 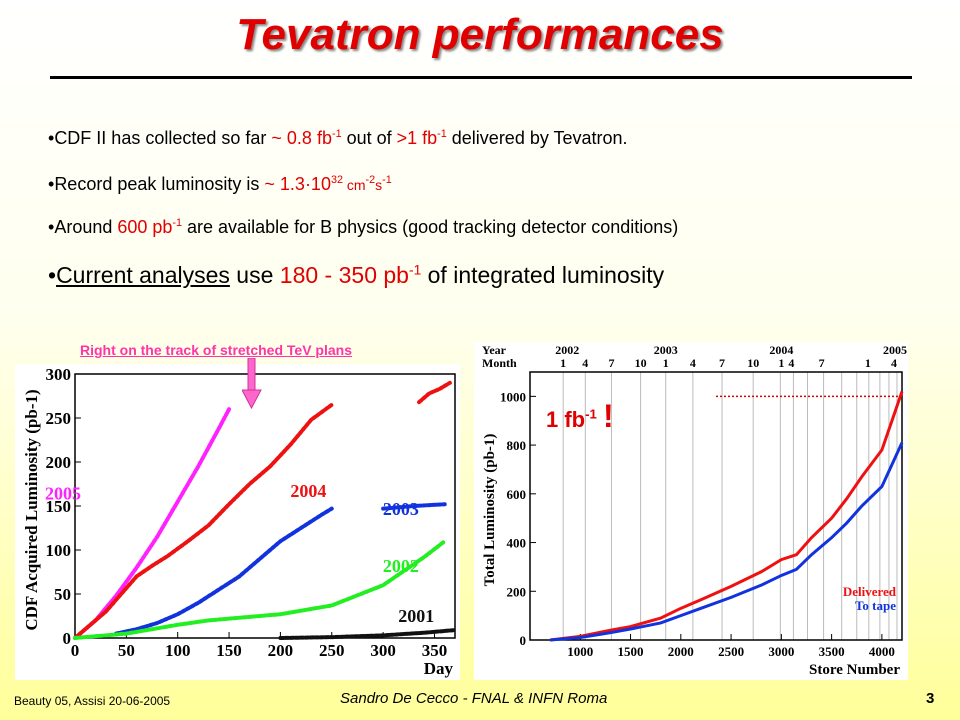 What do you see at coordinates (870, 591) in the screenshot?
I see `legend-delivered: Delivered` at bounding box center [870, 591].